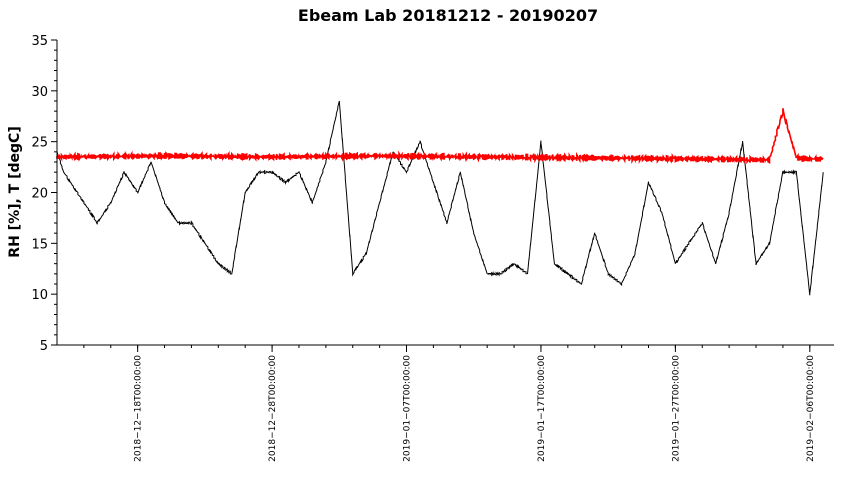 This screenshot has width=844, height=483. Describe the element at coordinates (39, 41) in the screenshot. I see `y-tick-label: 35` at that location.